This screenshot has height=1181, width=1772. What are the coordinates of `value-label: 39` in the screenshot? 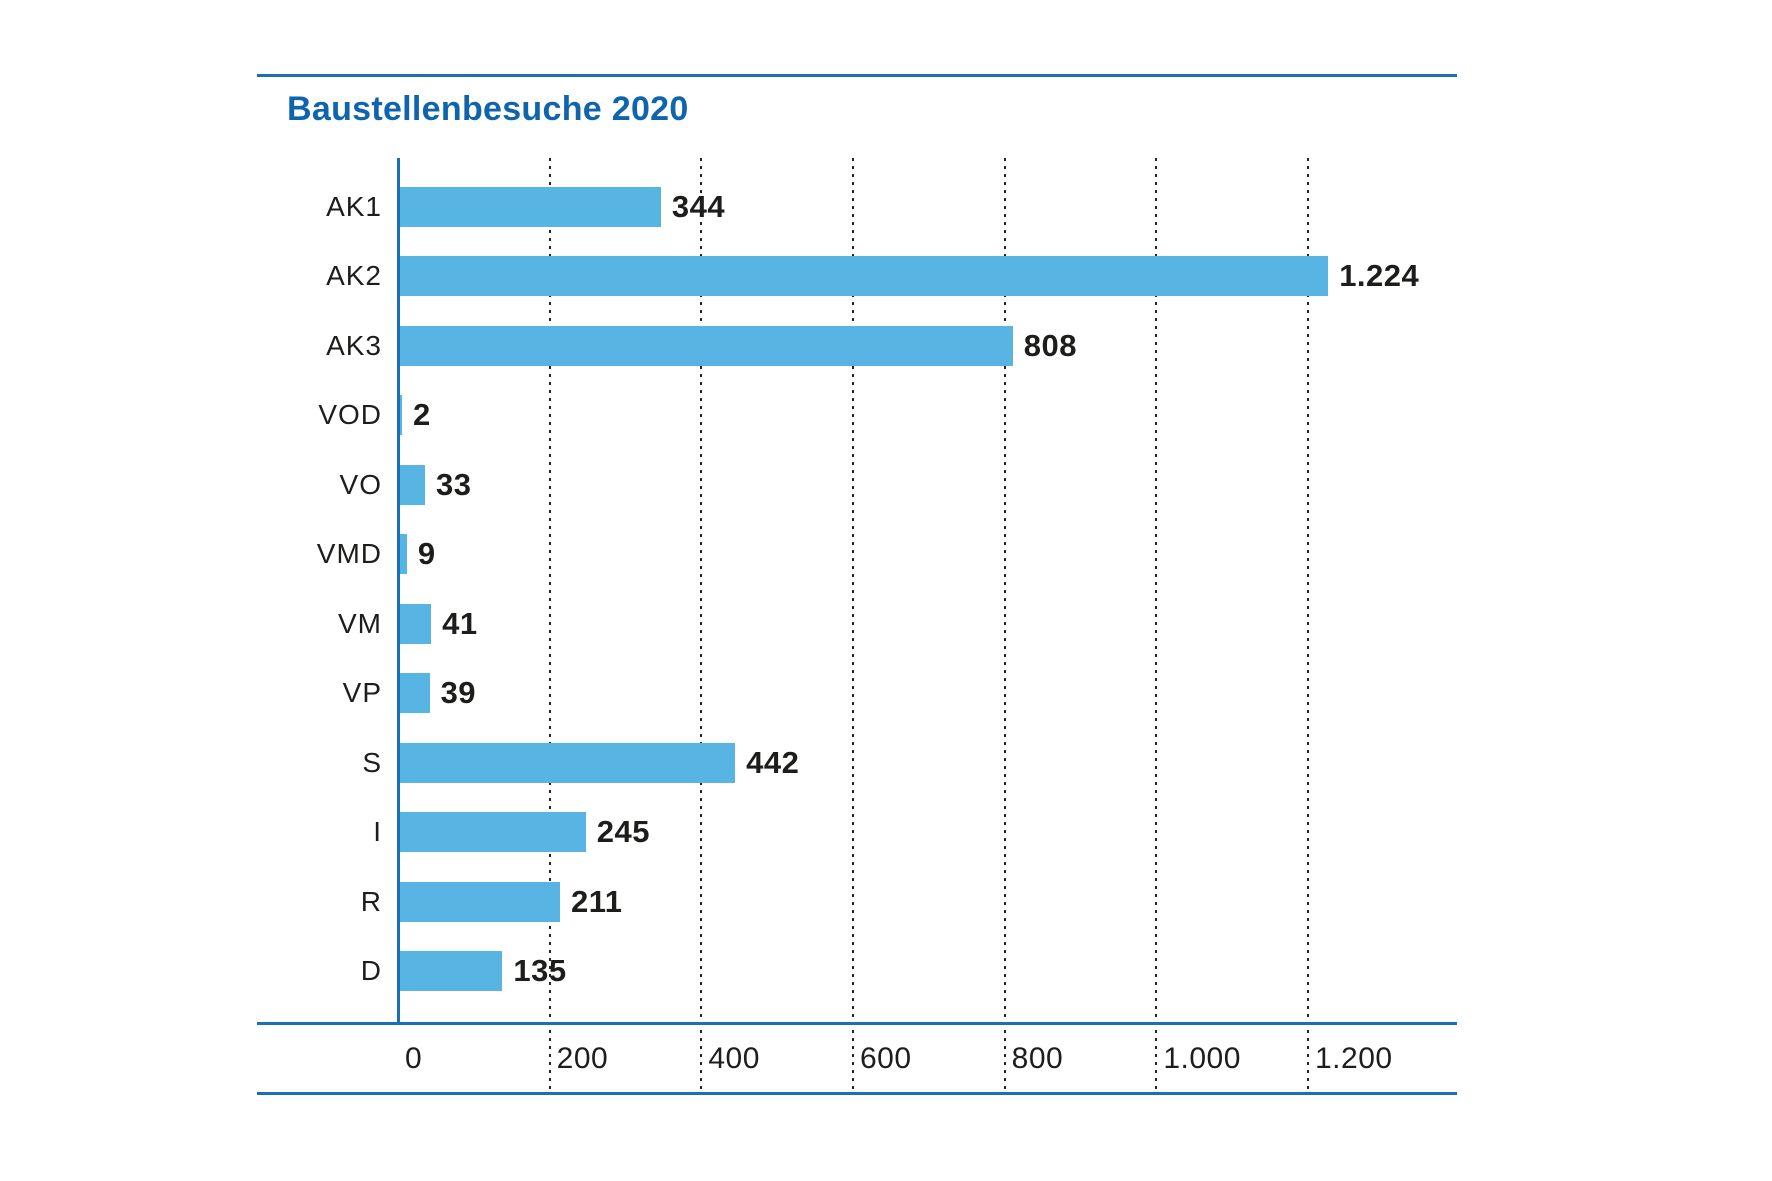 It's located at (458, 693).